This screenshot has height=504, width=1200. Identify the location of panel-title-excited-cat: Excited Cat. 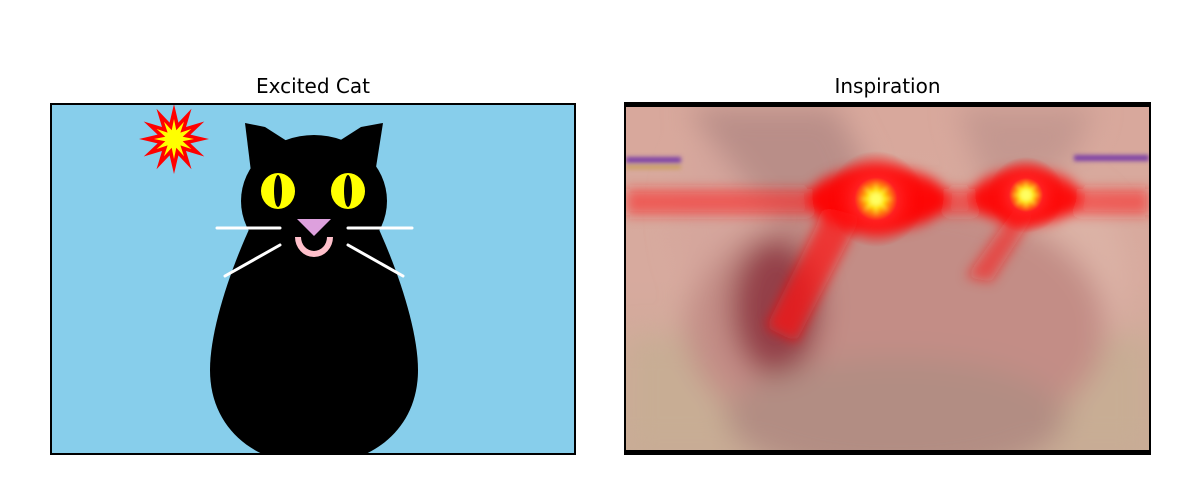
(313, 86).